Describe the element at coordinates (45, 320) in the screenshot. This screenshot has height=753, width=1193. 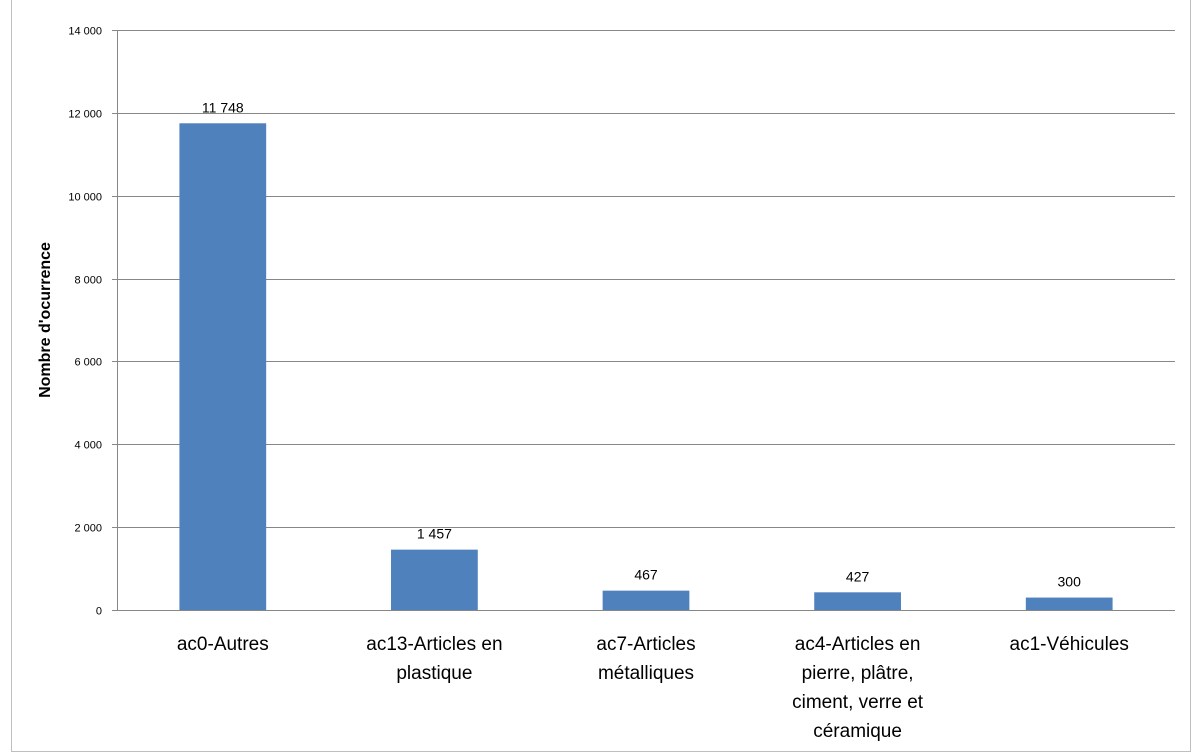
I see `y-axis-title: Nombre d'ocurrence` at that location.